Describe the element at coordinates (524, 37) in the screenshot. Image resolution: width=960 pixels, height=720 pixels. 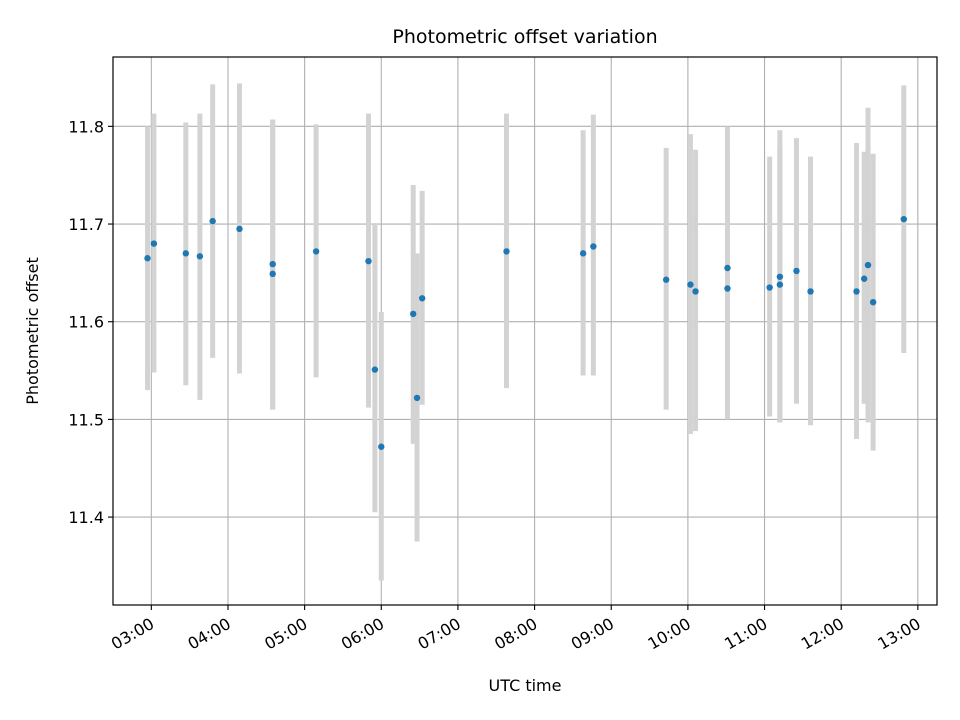
I see `chart-title: Photometric offset variation` at that location.